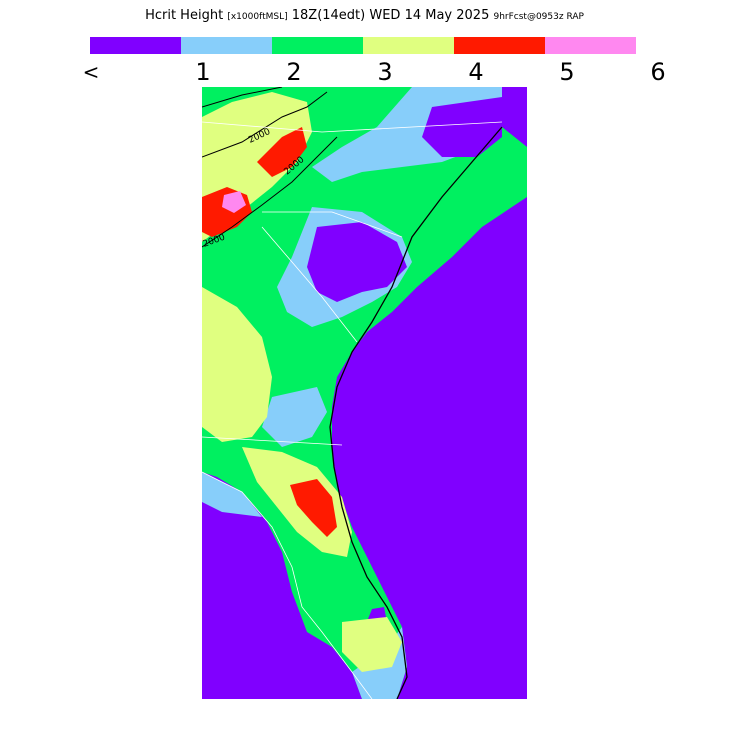  Describe the element at coordinates (372, 644) in the screenshot. I see `region-3-4-lake` at that location.